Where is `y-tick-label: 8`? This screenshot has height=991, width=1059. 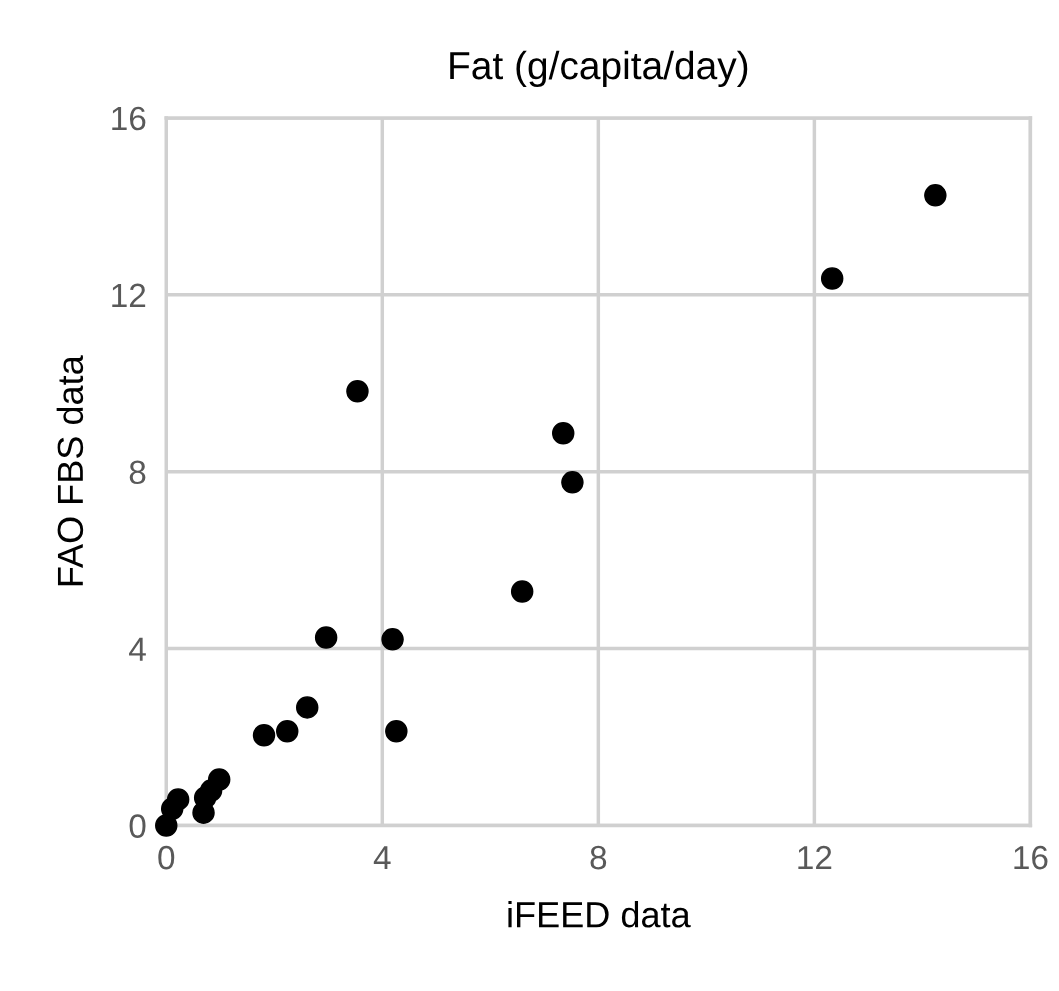 y-tick-label: 8 is located at coordinates (137, 472).